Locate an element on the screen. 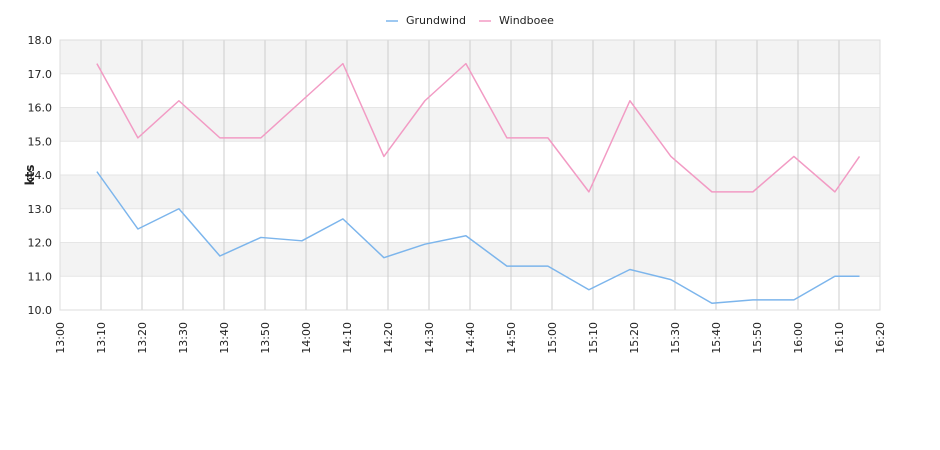  y-tick-label: 14.0 is located at coordinates (40, 175).